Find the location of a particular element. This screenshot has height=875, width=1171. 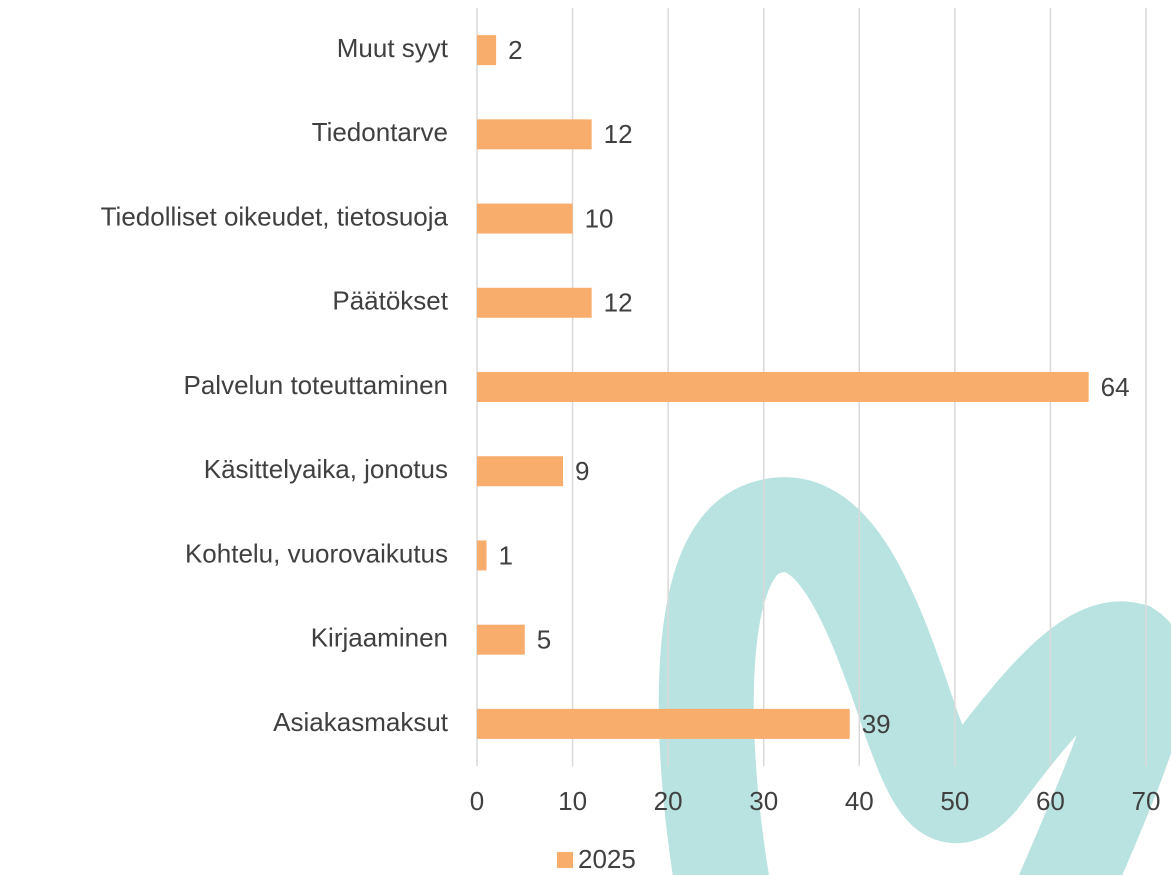

data-label: 64 is located at coordinates (1115, 387).